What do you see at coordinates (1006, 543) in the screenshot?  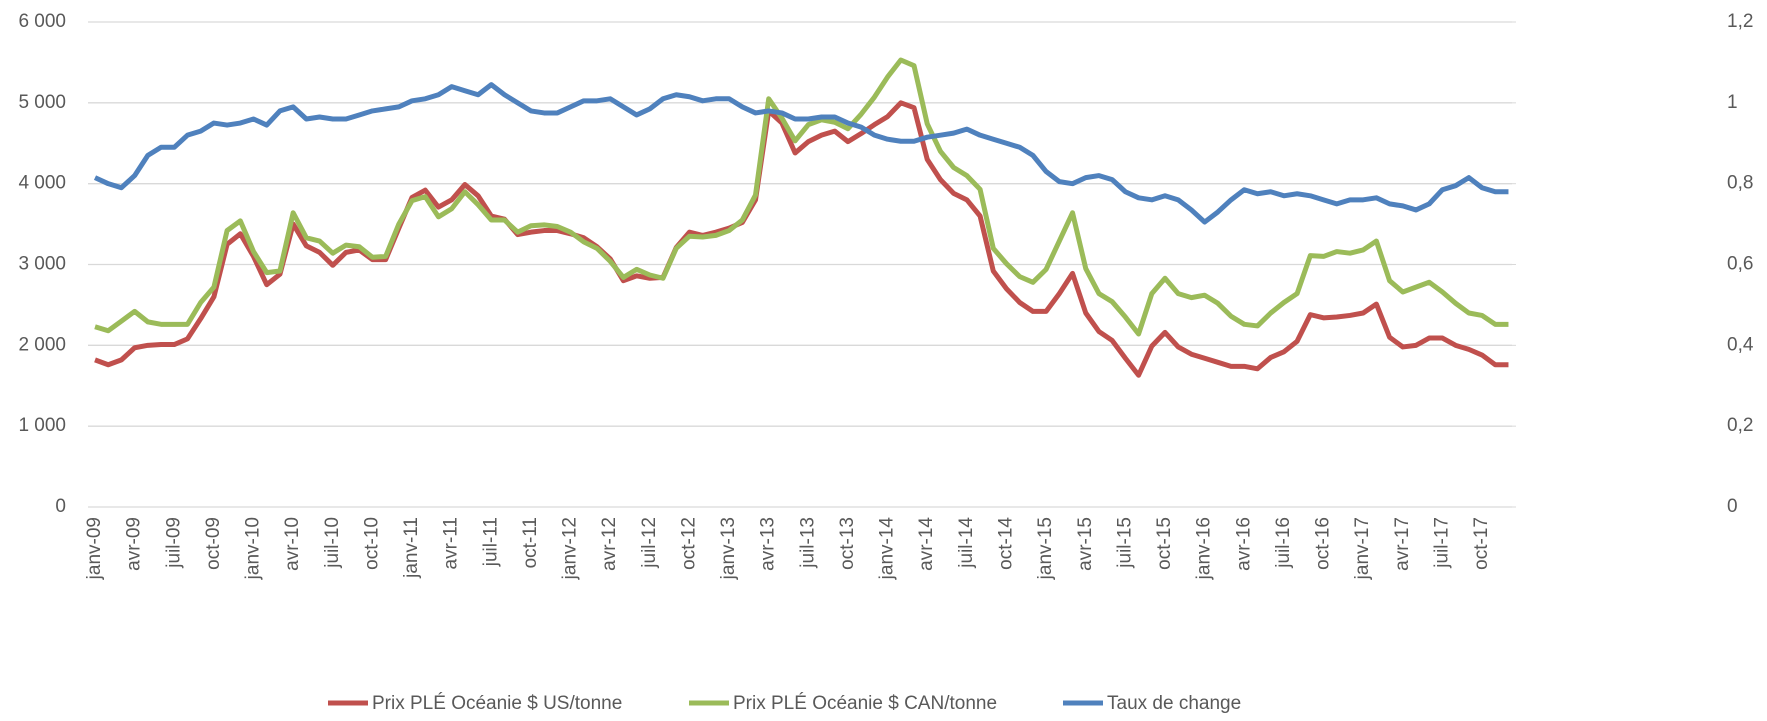 I see `x-tick-label: oct-14` at bounding box center [1006, 543].